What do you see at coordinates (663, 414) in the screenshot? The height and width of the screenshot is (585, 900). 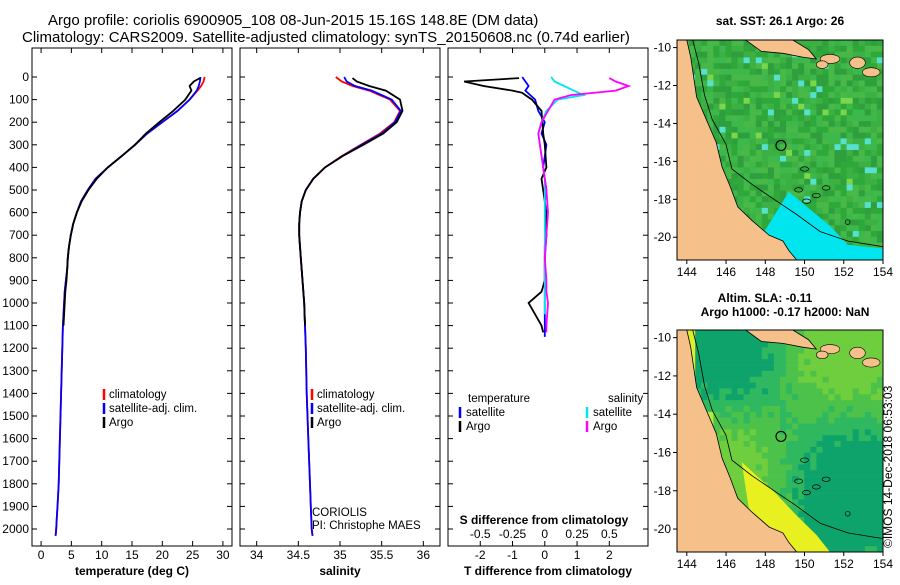 I see `map-y-tick-label: -14` at bounding box center [663, 414].